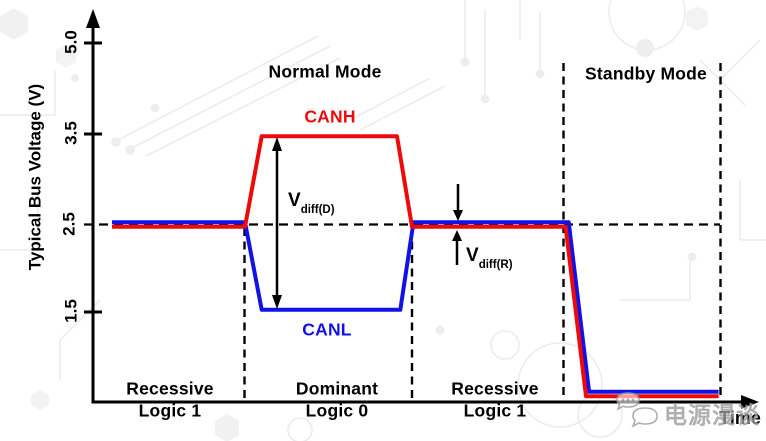 This screenshot has width=766, height=441. I want to click on canl-label: CANL, so click(327, 329).